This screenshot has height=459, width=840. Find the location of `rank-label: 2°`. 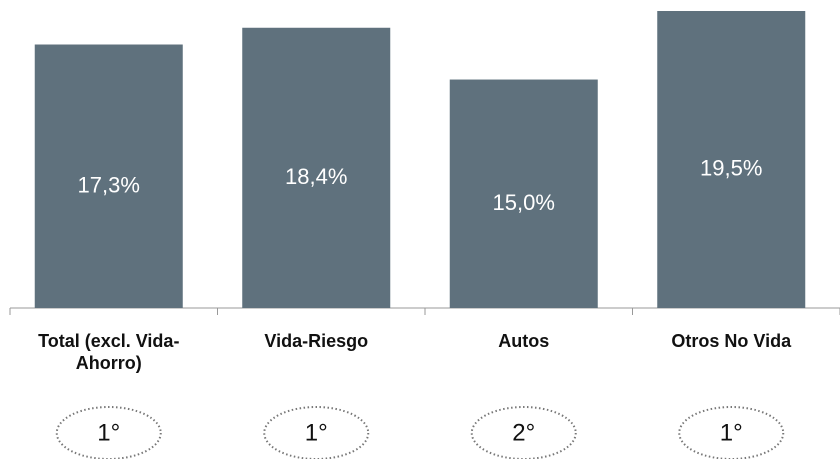

rank-label: 2° is located at coordinates (523, 432).